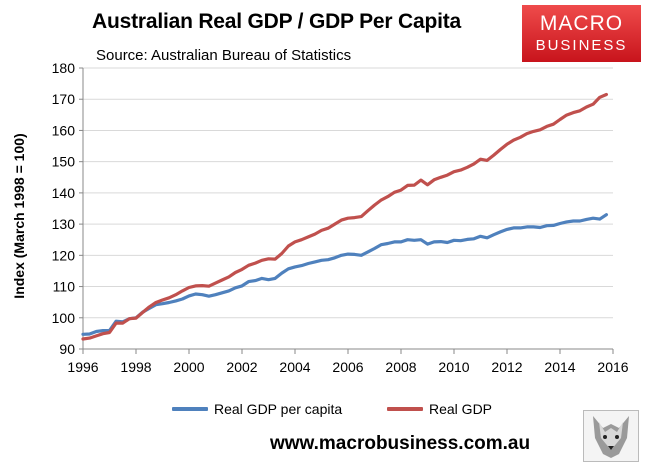 This screenshot has width=650, height=467. I want to click on y-tick-label-170: 170, so click(64, 99).